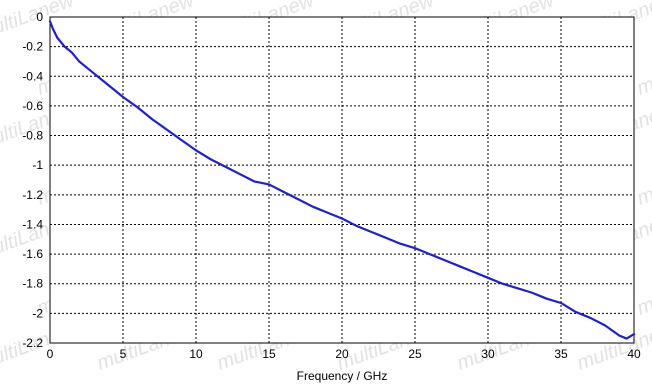  What do you see at coordinates (32, 47) in the screenshot?
I see `y-tick-label: -0.2` at bounding box center [32, 47].